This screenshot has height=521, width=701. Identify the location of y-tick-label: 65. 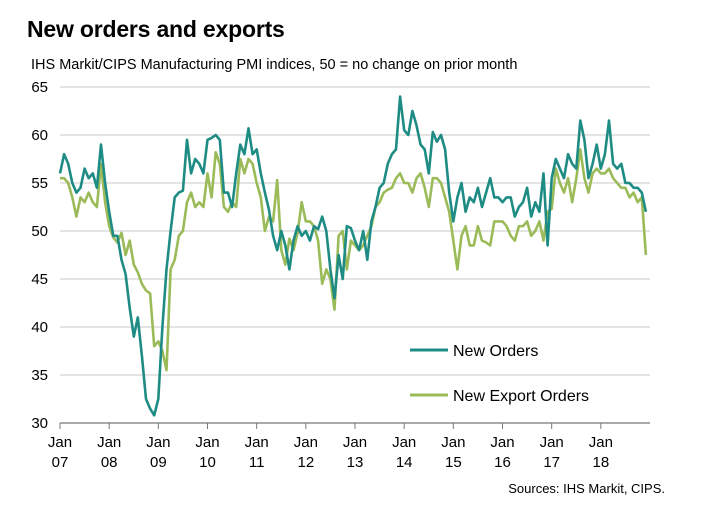
(39, 87).